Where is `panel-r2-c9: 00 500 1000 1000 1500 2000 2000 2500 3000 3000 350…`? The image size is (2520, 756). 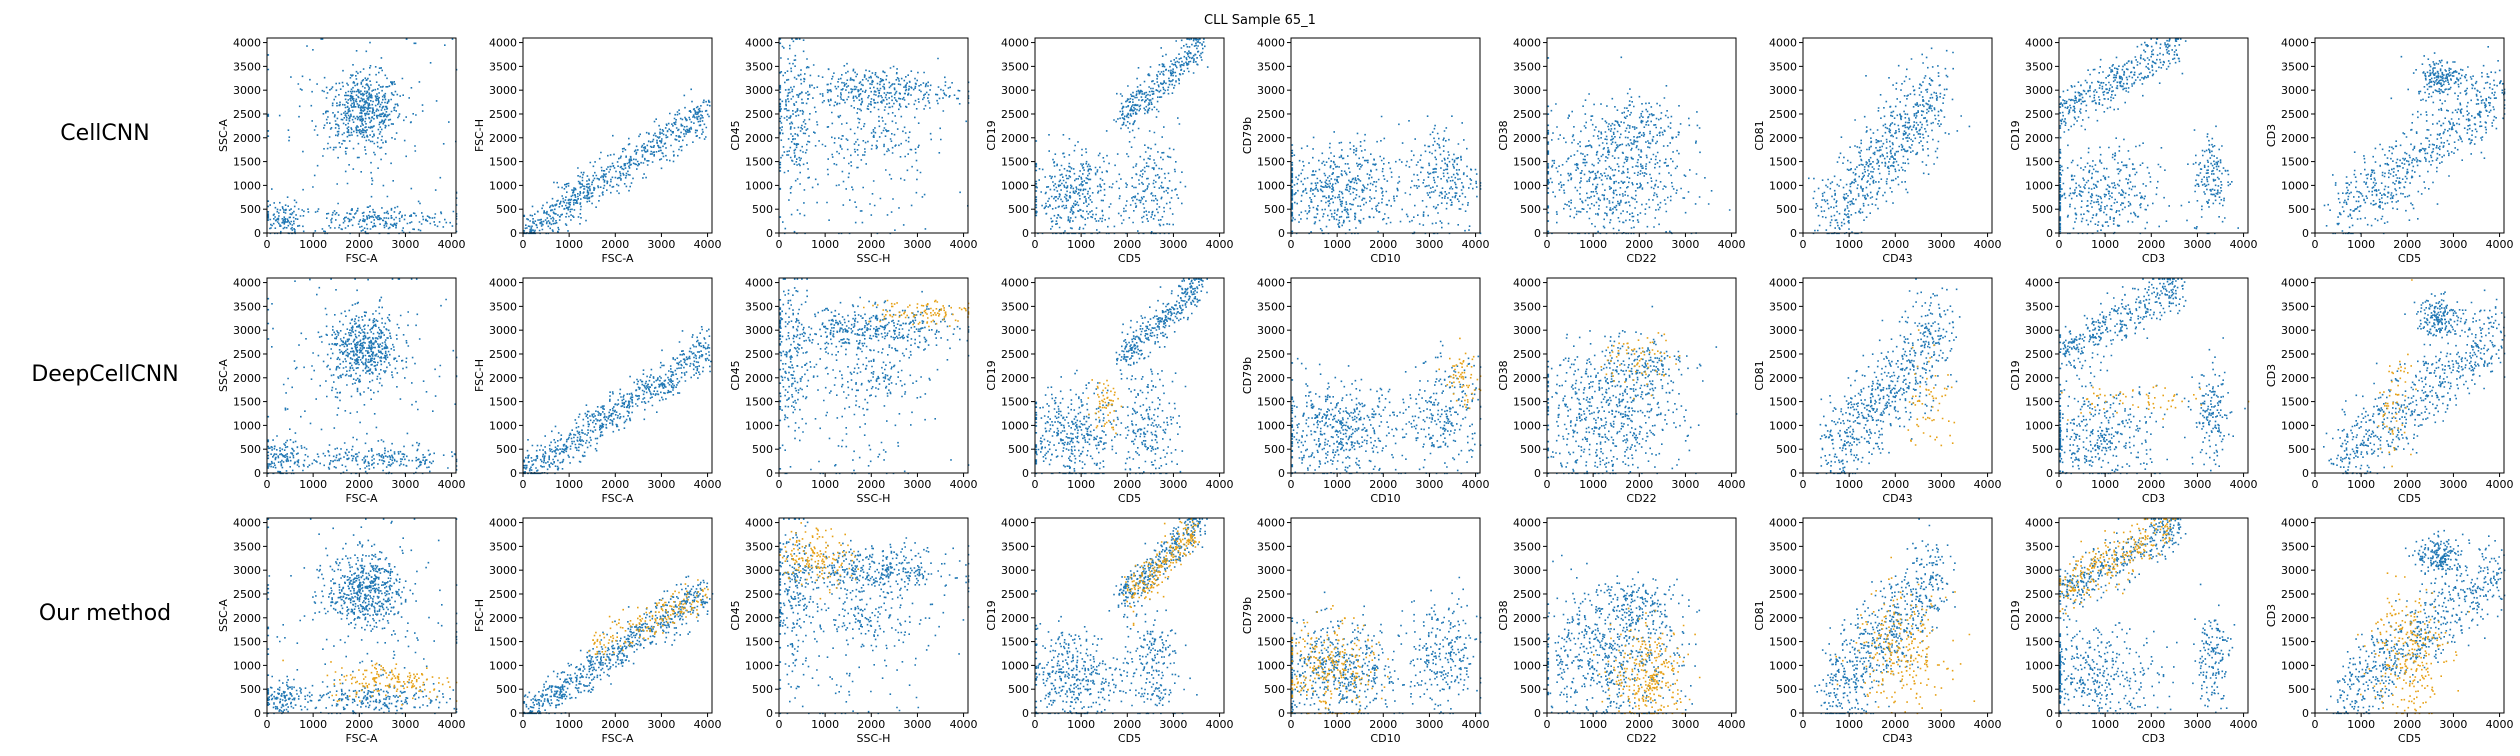 panel-r2-c9: 00 500 1000 1000 1500 2000 2000 2500 3000 3000 350… is located at coordinates (2389, 391).